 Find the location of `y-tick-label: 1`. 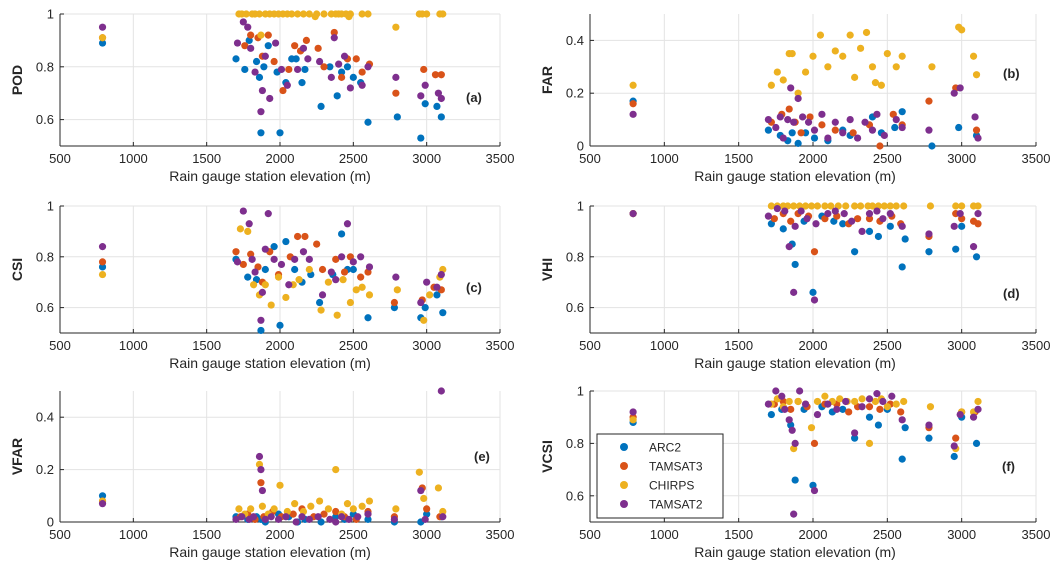

y-tick-label: 1 is located at coordinates (50, 14).